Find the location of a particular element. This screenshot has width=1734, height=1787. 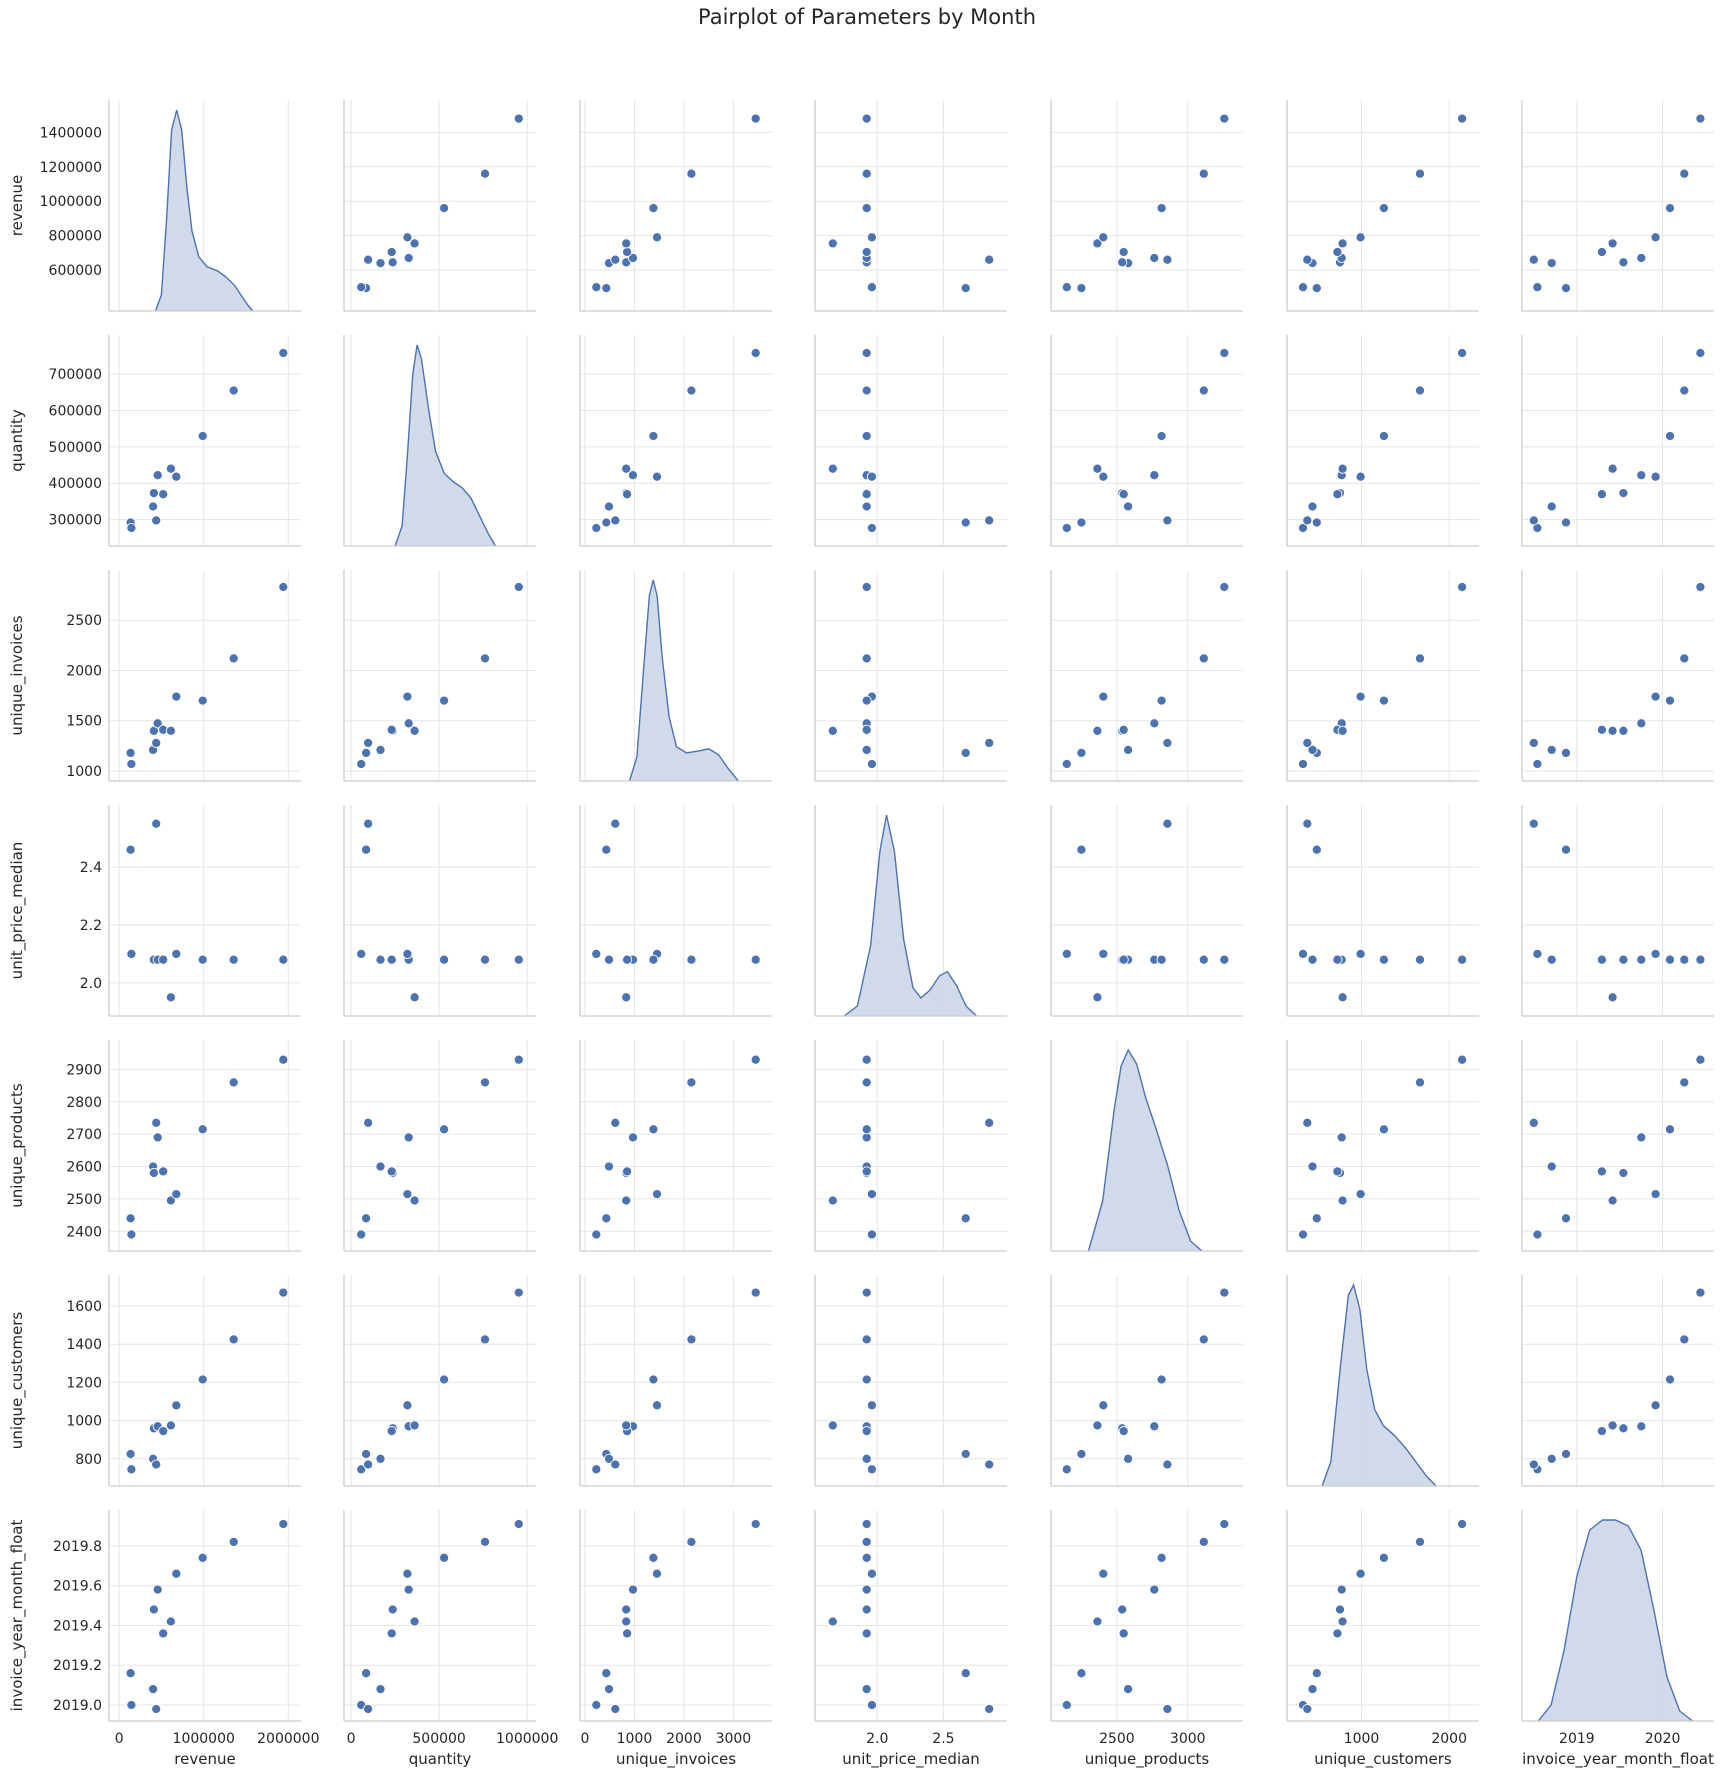

panel-unit_price_median-vs-unique_customers is located at coordinates (1382, 911).